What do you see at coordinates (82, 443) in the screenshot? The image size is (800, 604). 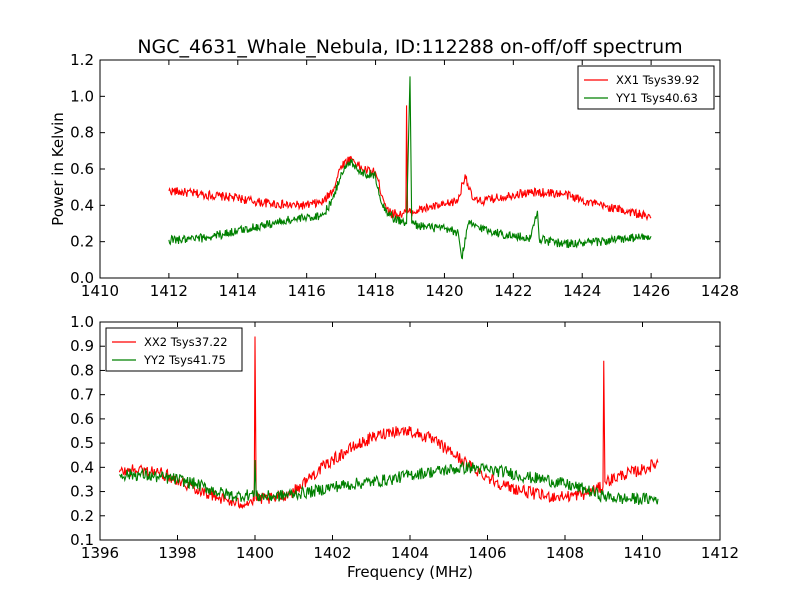 I see `y-tick-label: 0.5` at bounding box center [82, 443].